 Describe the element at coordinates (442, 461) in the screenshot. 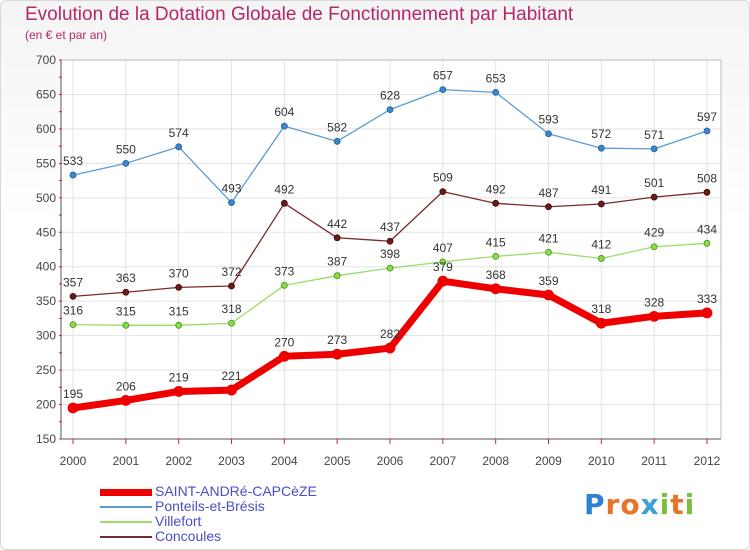

I see `x-tick-label: 2007` at that location.